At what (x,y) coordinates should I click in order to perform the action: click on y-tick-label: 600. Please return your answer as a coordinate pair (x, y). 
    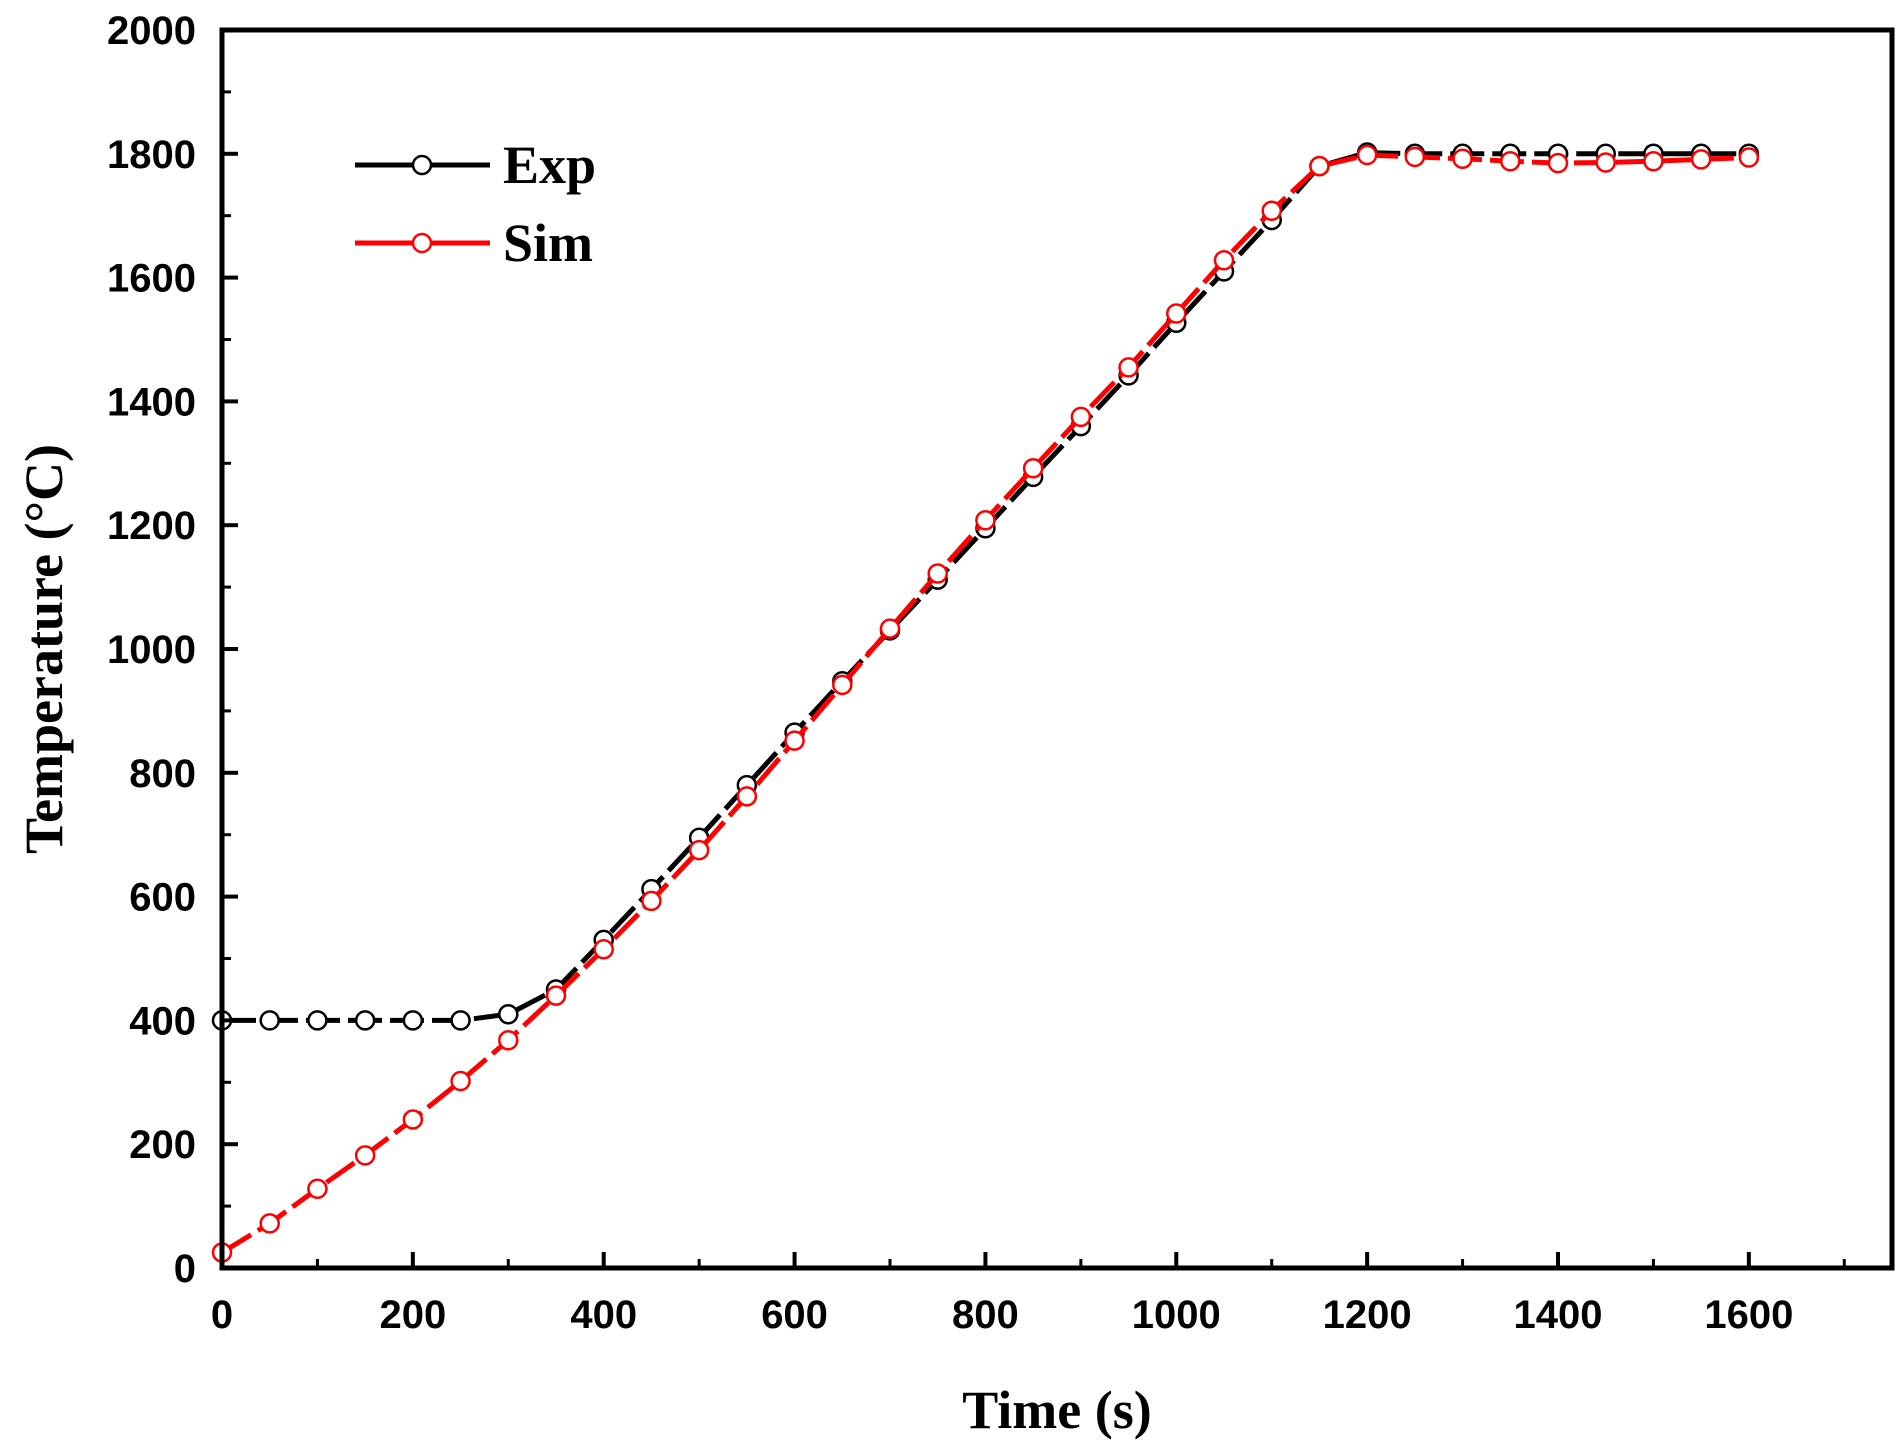
    Looking at the image, I should click on (162, 898).